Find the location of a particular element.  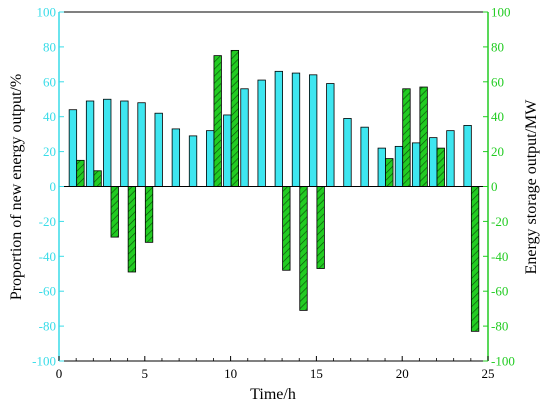

y-left-tick-label--100: -100 is located at coordinates (44, 361).